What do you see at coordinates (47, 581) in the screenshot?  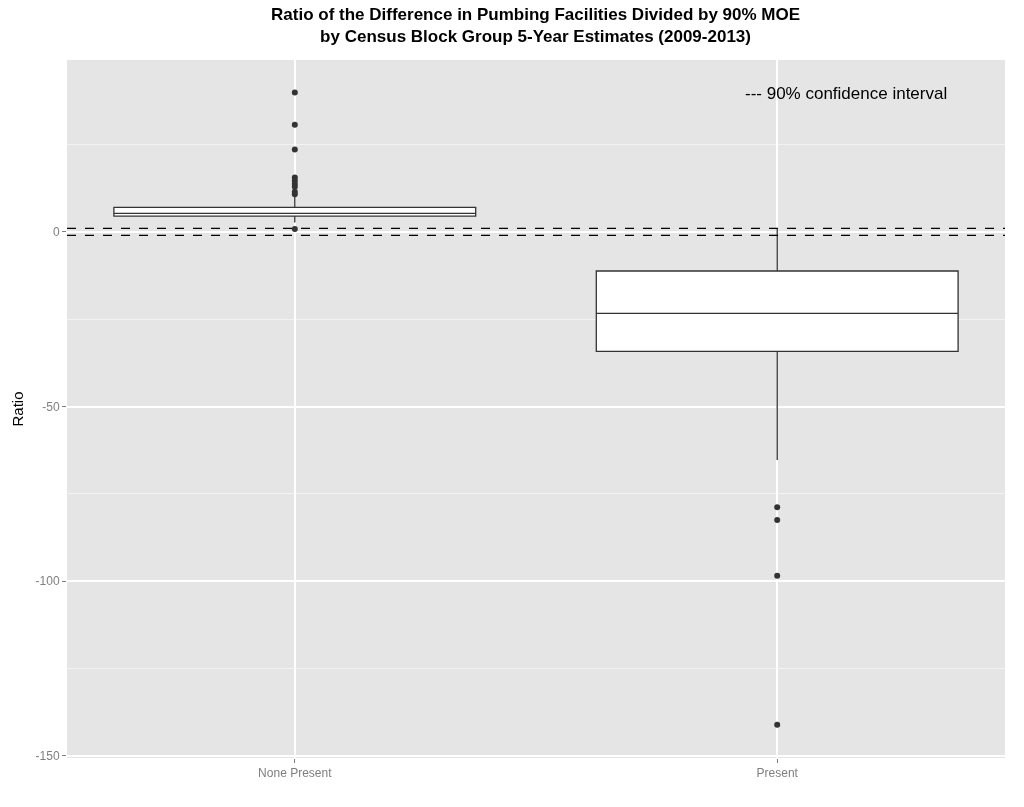 I see `y-tick-label: -100` at bounding box center [47, 581].